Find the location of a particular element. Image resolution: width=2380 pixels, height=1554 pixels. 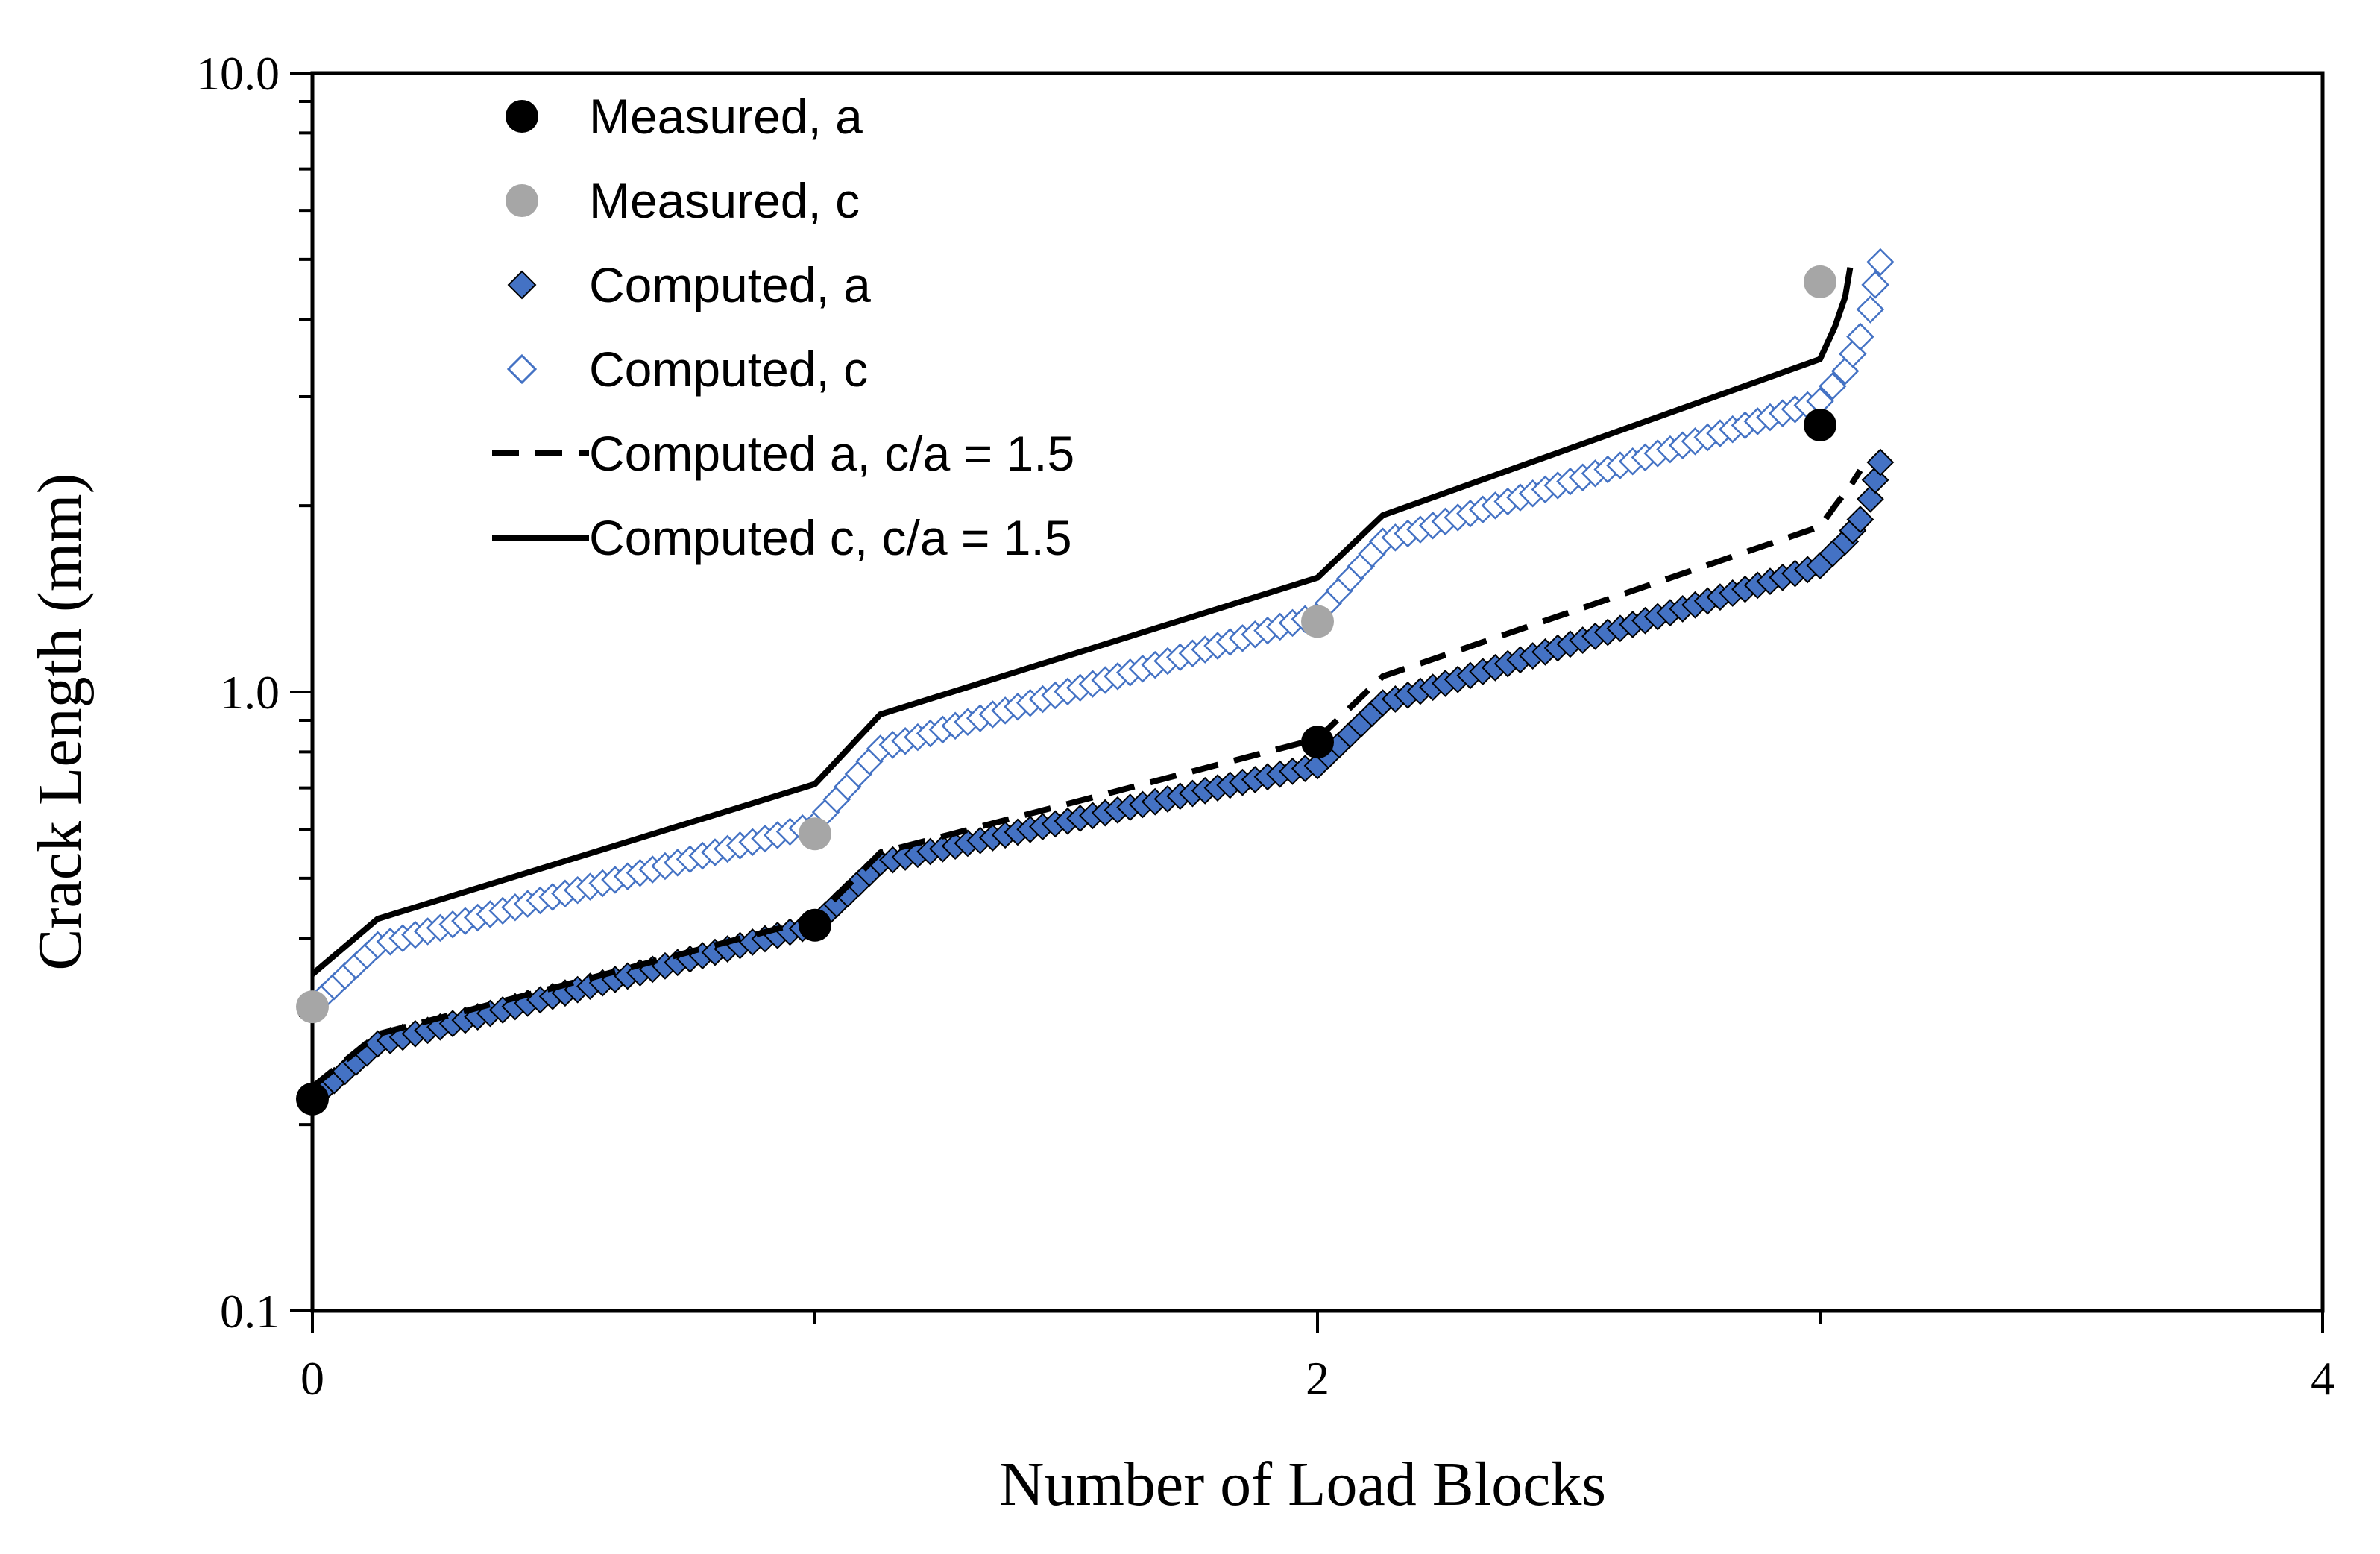

legend-item: Computed, a is located at coordinates (689, 284).